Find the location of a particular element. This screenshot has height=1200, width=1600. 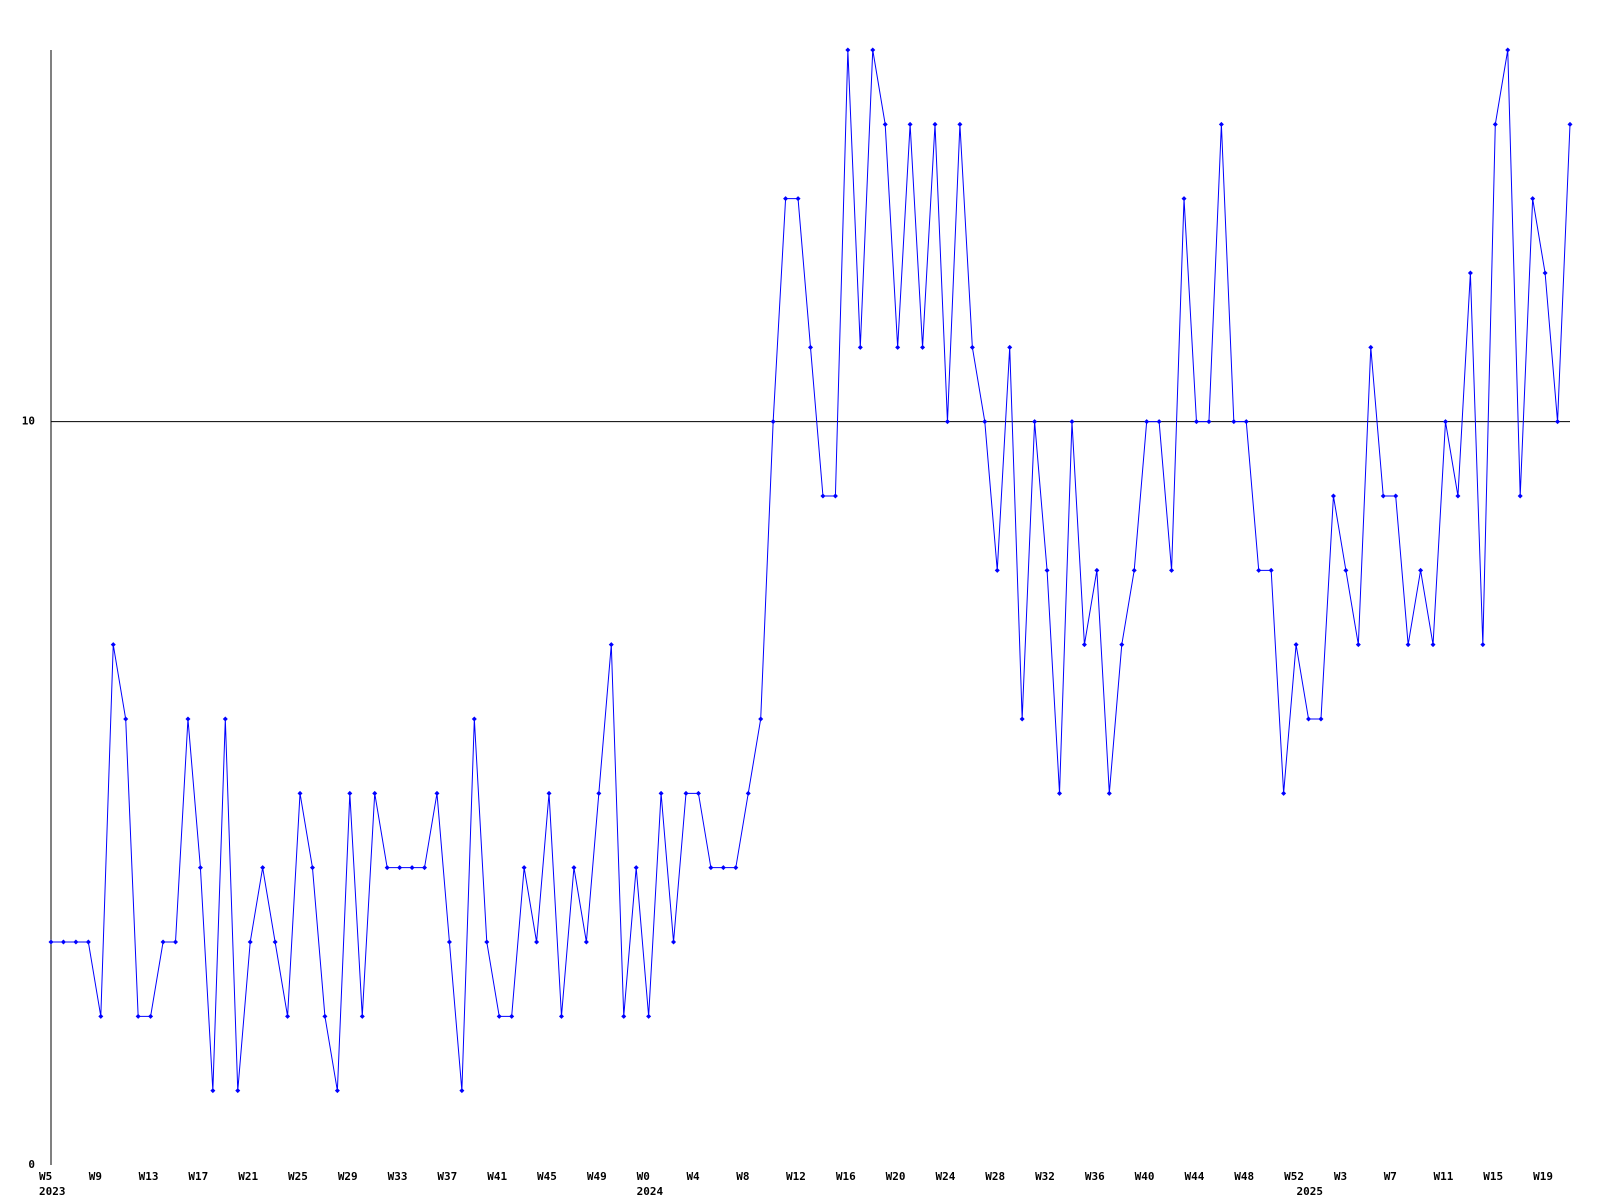

y-tick-label: 10 is located at coordinates (28, 421).